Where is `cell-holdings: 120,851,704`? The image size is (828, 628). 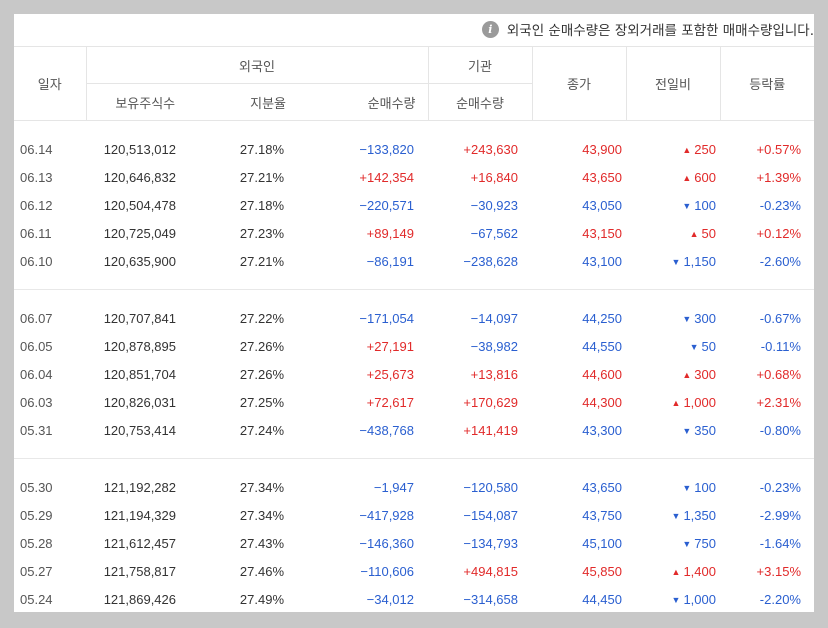
cell-holdings: 120,851,704 is located at coordinates (139, 374).